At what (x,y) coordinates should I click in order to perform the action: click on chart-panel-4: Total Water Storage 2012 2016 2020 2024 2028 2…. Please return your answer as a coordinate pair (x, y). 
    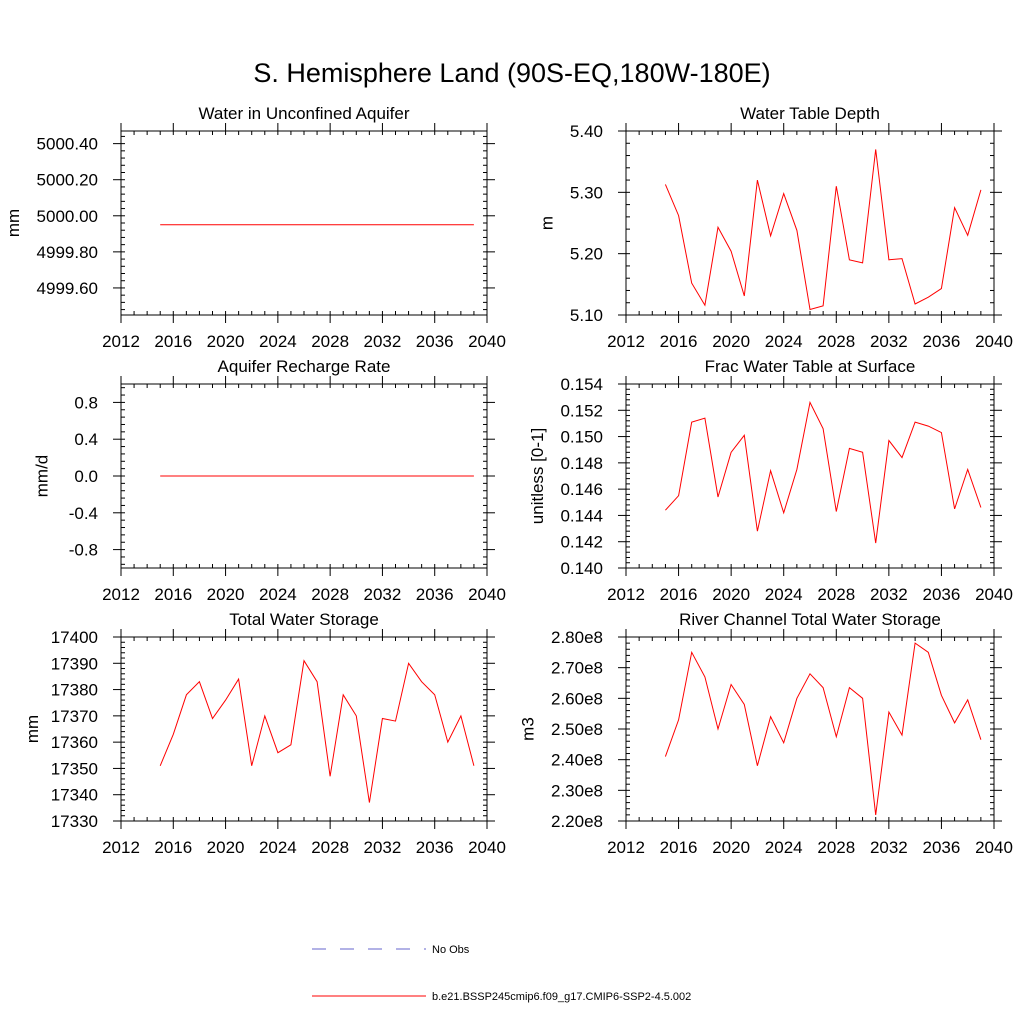
    Looking at the image, I should click on (264, 733).